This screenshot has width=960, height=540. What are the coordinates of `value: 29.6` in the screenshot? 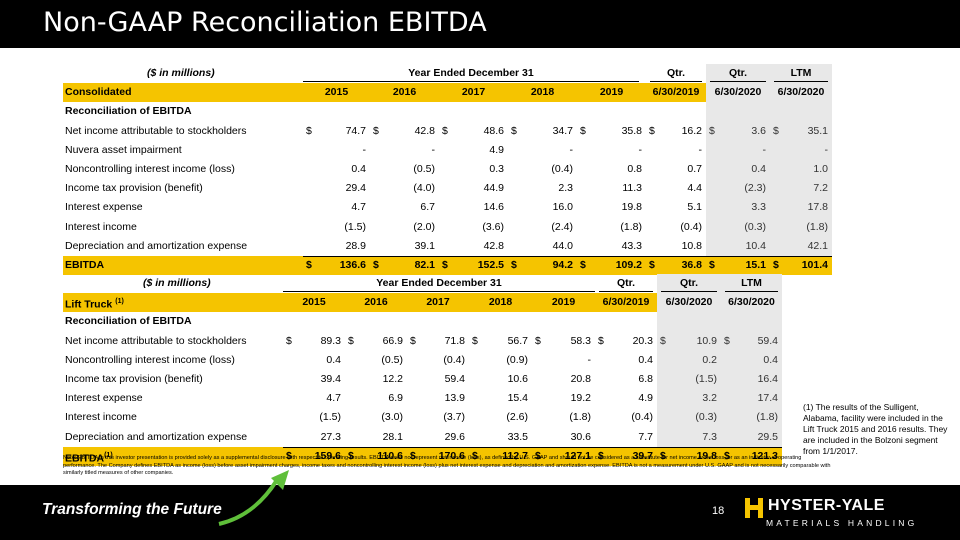 It's located at (454, 436).